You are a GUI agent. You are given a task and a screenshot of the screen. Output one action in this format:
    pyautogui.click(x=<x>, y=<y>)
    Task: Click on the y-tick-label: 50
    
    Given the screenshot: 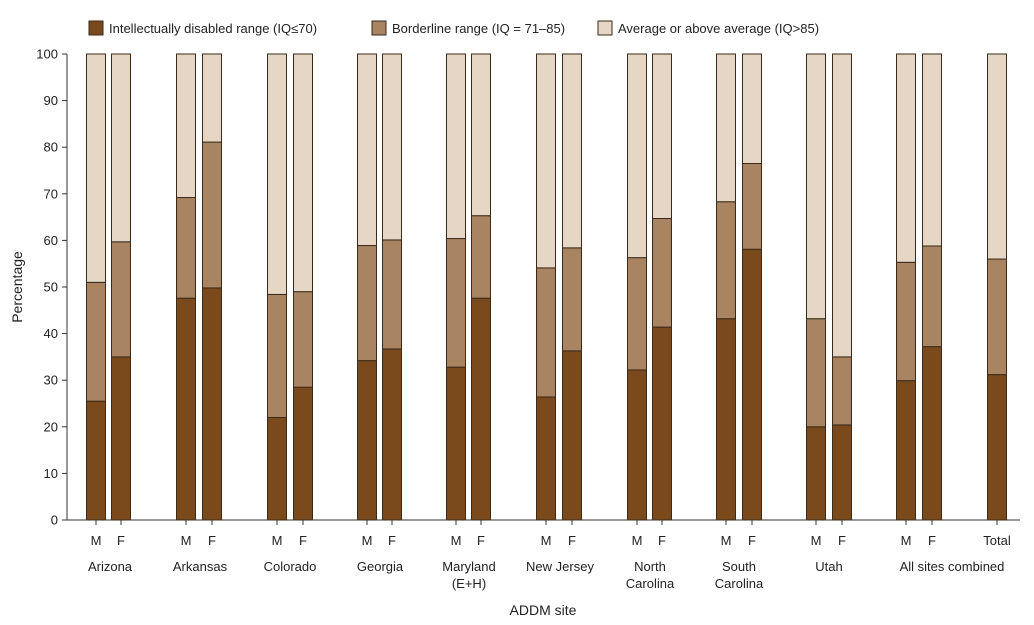 What is the action you would take?
    pyautogui.click(x=51, y=287)
    